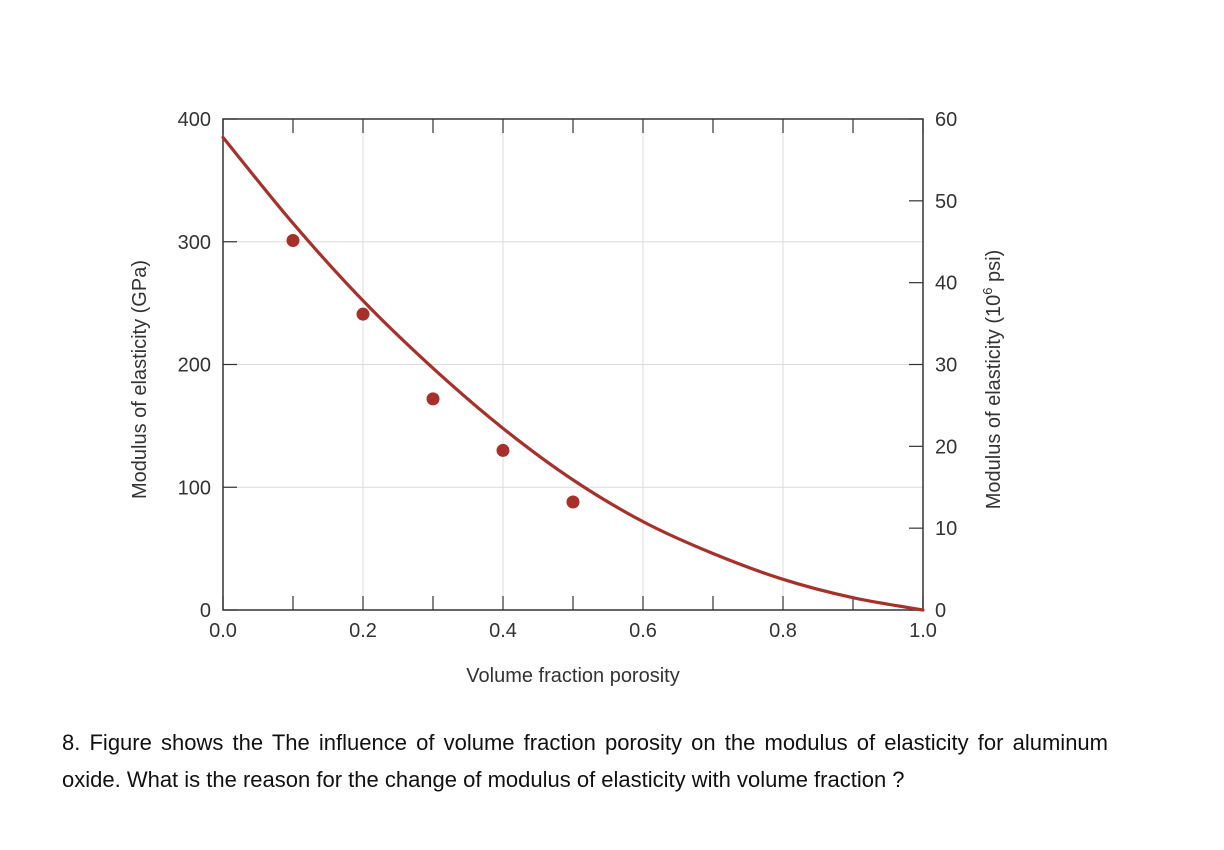  Describe the element at coordinates (994, 269) in the screenshot. I see `y-right-axis-title-suffix: psi)` at that location.